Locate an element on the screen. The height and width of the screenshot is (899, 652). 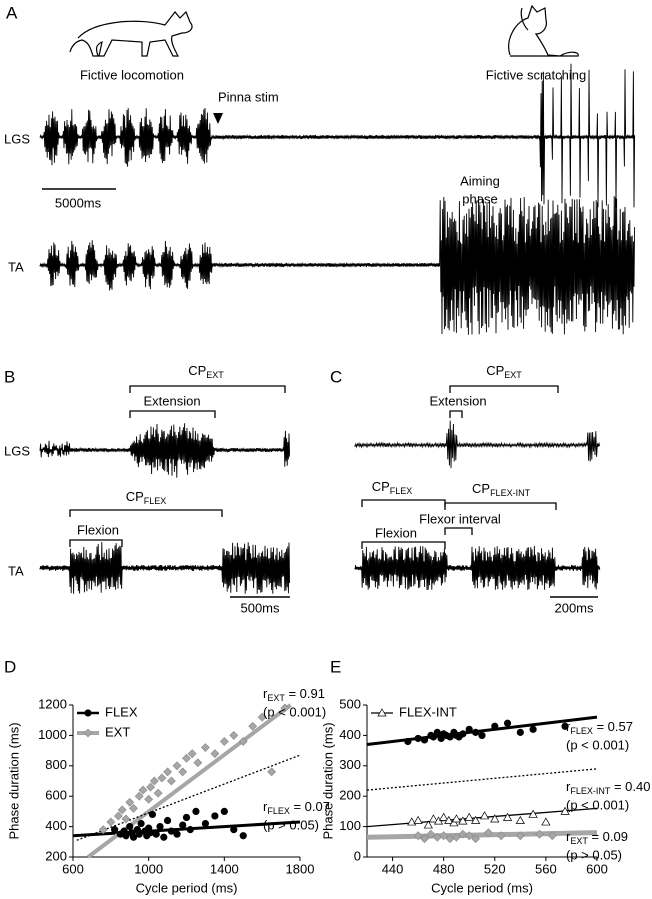
panel-letter: D is located at coordinates (10, 666).